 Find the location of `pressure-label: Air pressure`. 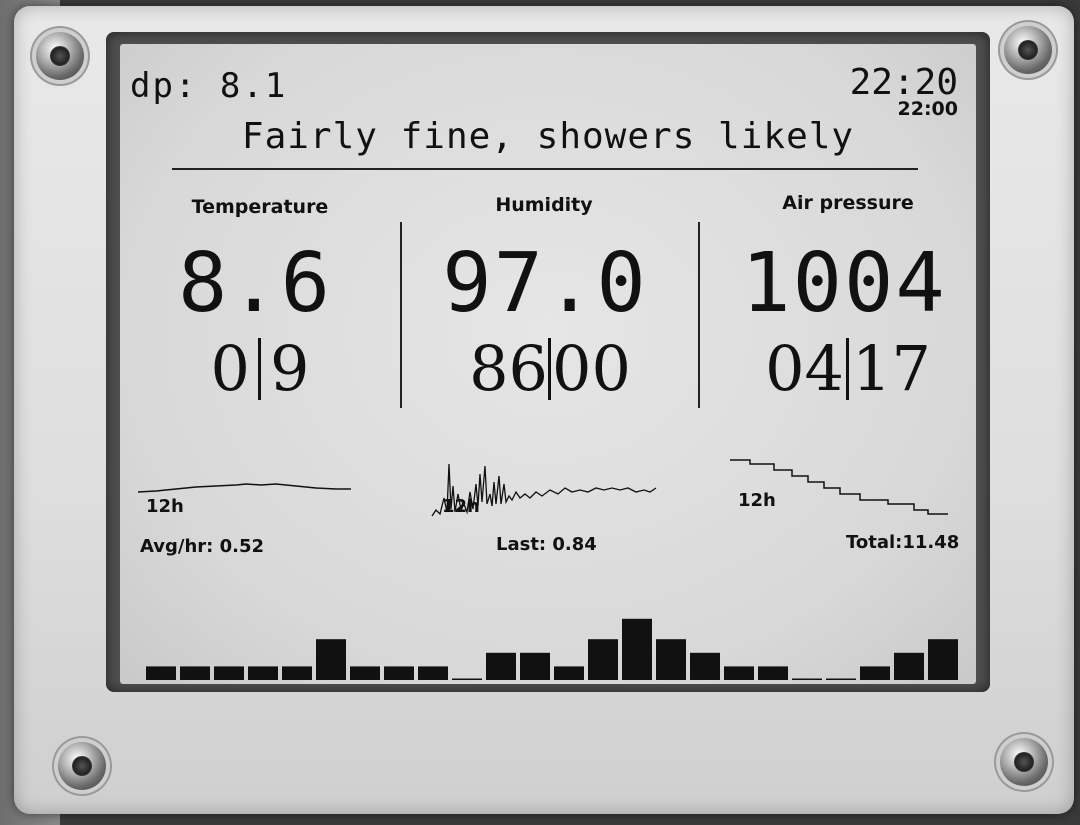

pressure-label: Air pressure is located at coordinates (848, 203).